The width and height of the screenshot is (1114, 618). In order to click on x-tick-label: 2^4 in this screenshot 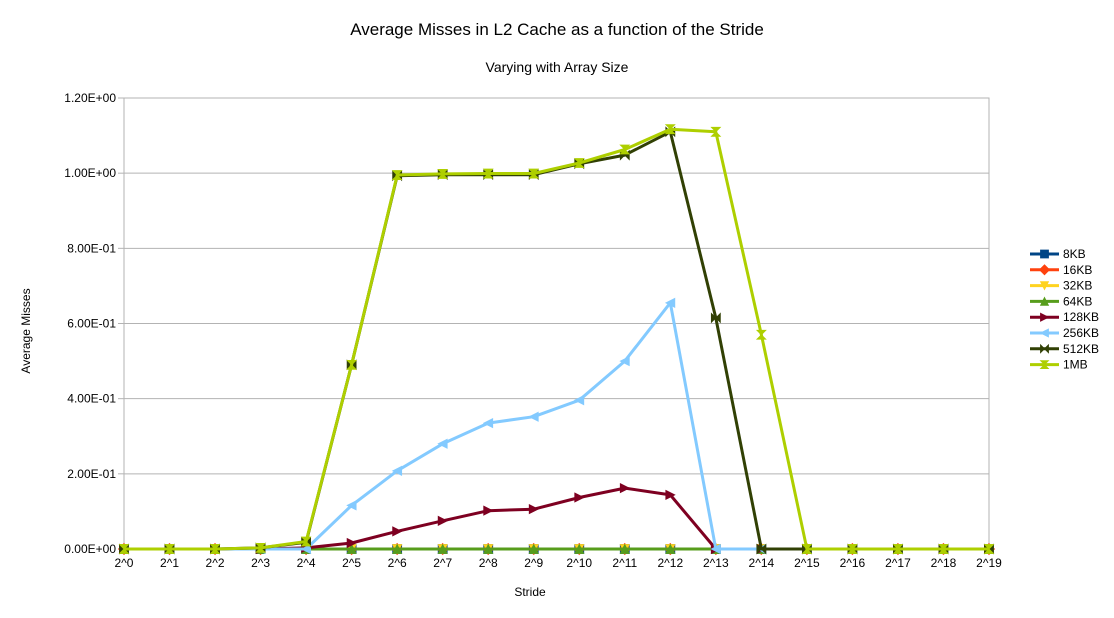, I will do `click(306, 563)`.